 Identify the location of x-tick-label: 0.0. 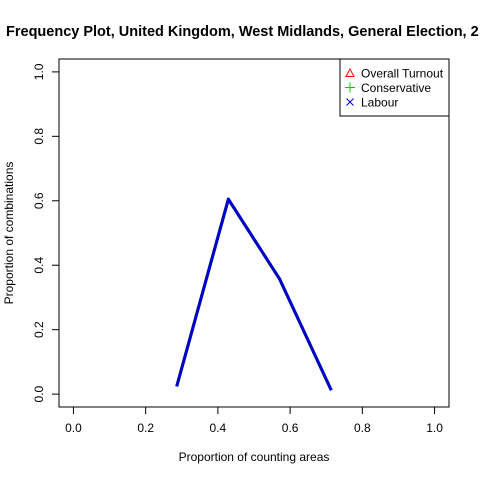
(73, 428).